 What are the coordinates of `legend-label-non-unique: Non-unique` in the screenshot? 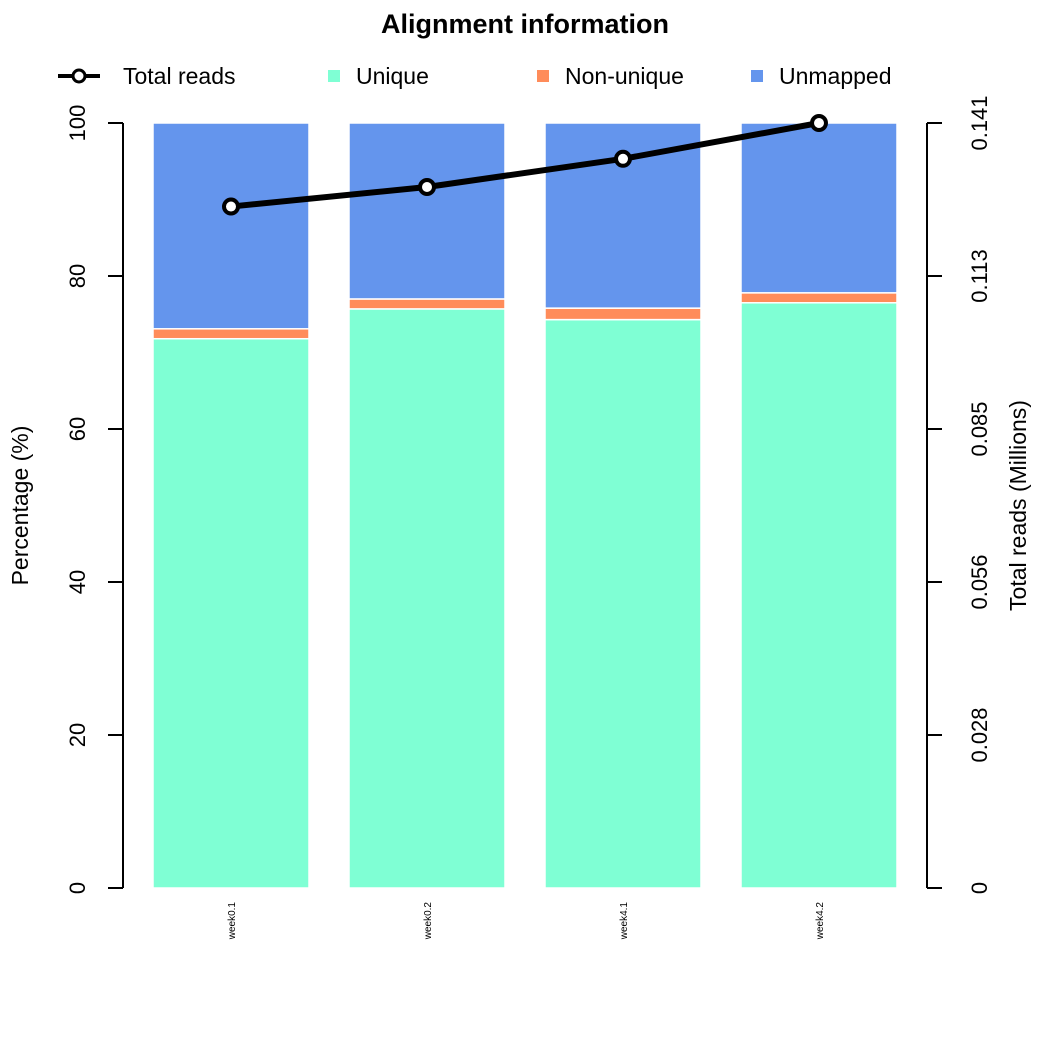 It's located at (624, 76).